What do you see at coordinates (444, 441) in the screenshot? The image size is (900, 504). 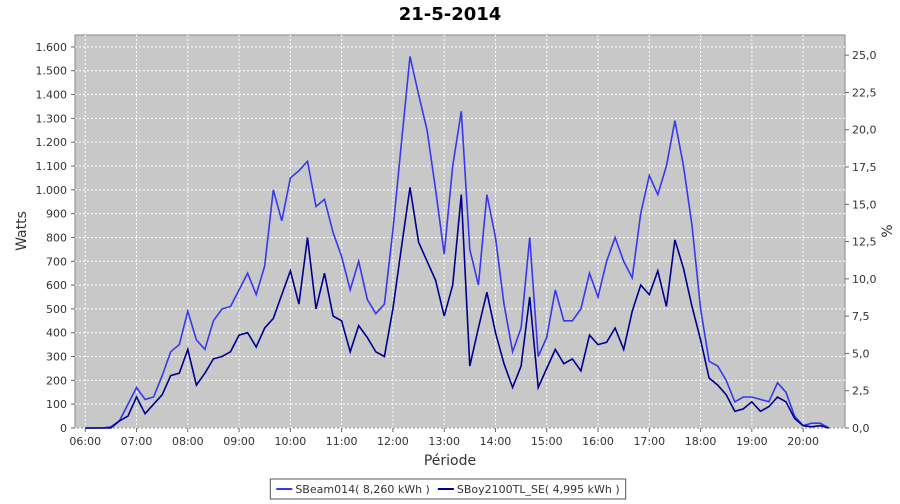 I see `x-tick-label: 13:00` at bounding box center [444, 441].